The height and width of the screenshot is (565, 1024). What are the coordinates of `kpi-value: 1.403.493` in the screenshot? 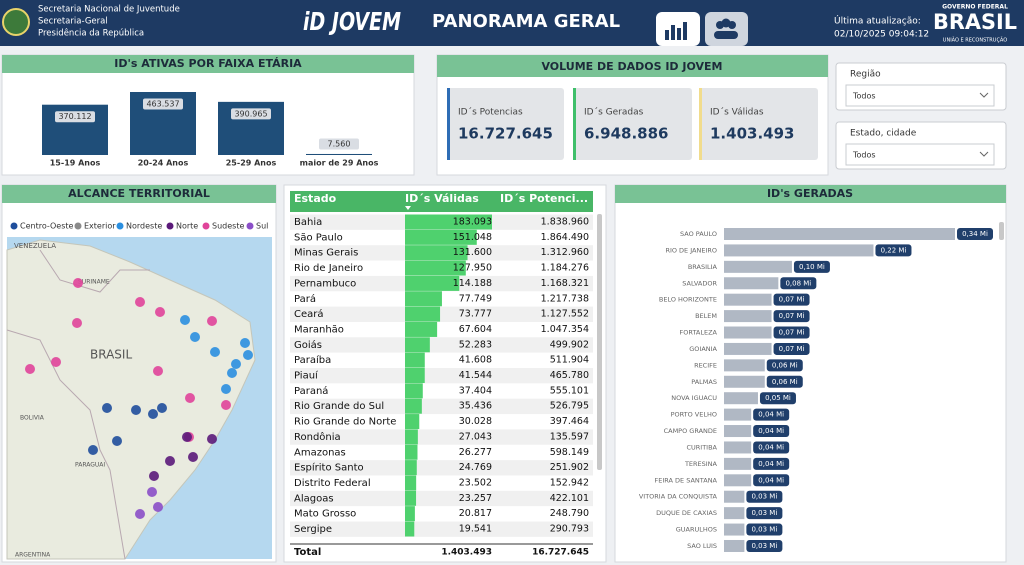 It's located at (752, 134).